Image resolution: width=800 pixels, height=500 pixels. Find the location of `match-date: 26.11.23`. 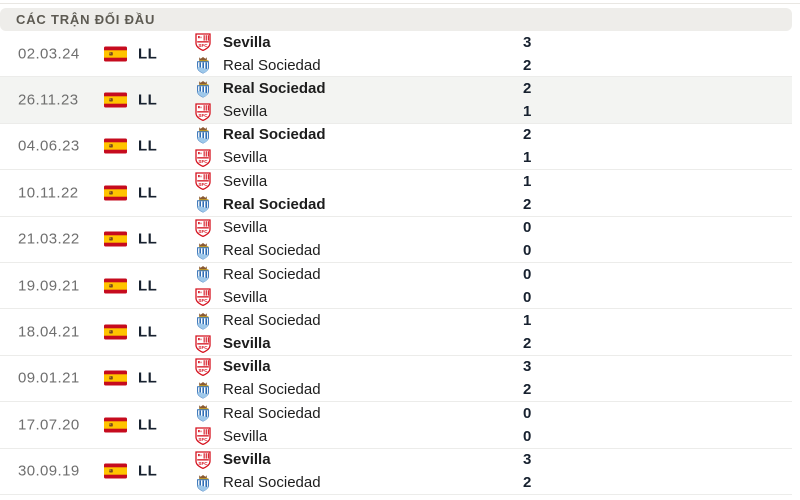

match-date: 26.11.23 is located at coordinates (48, 100).